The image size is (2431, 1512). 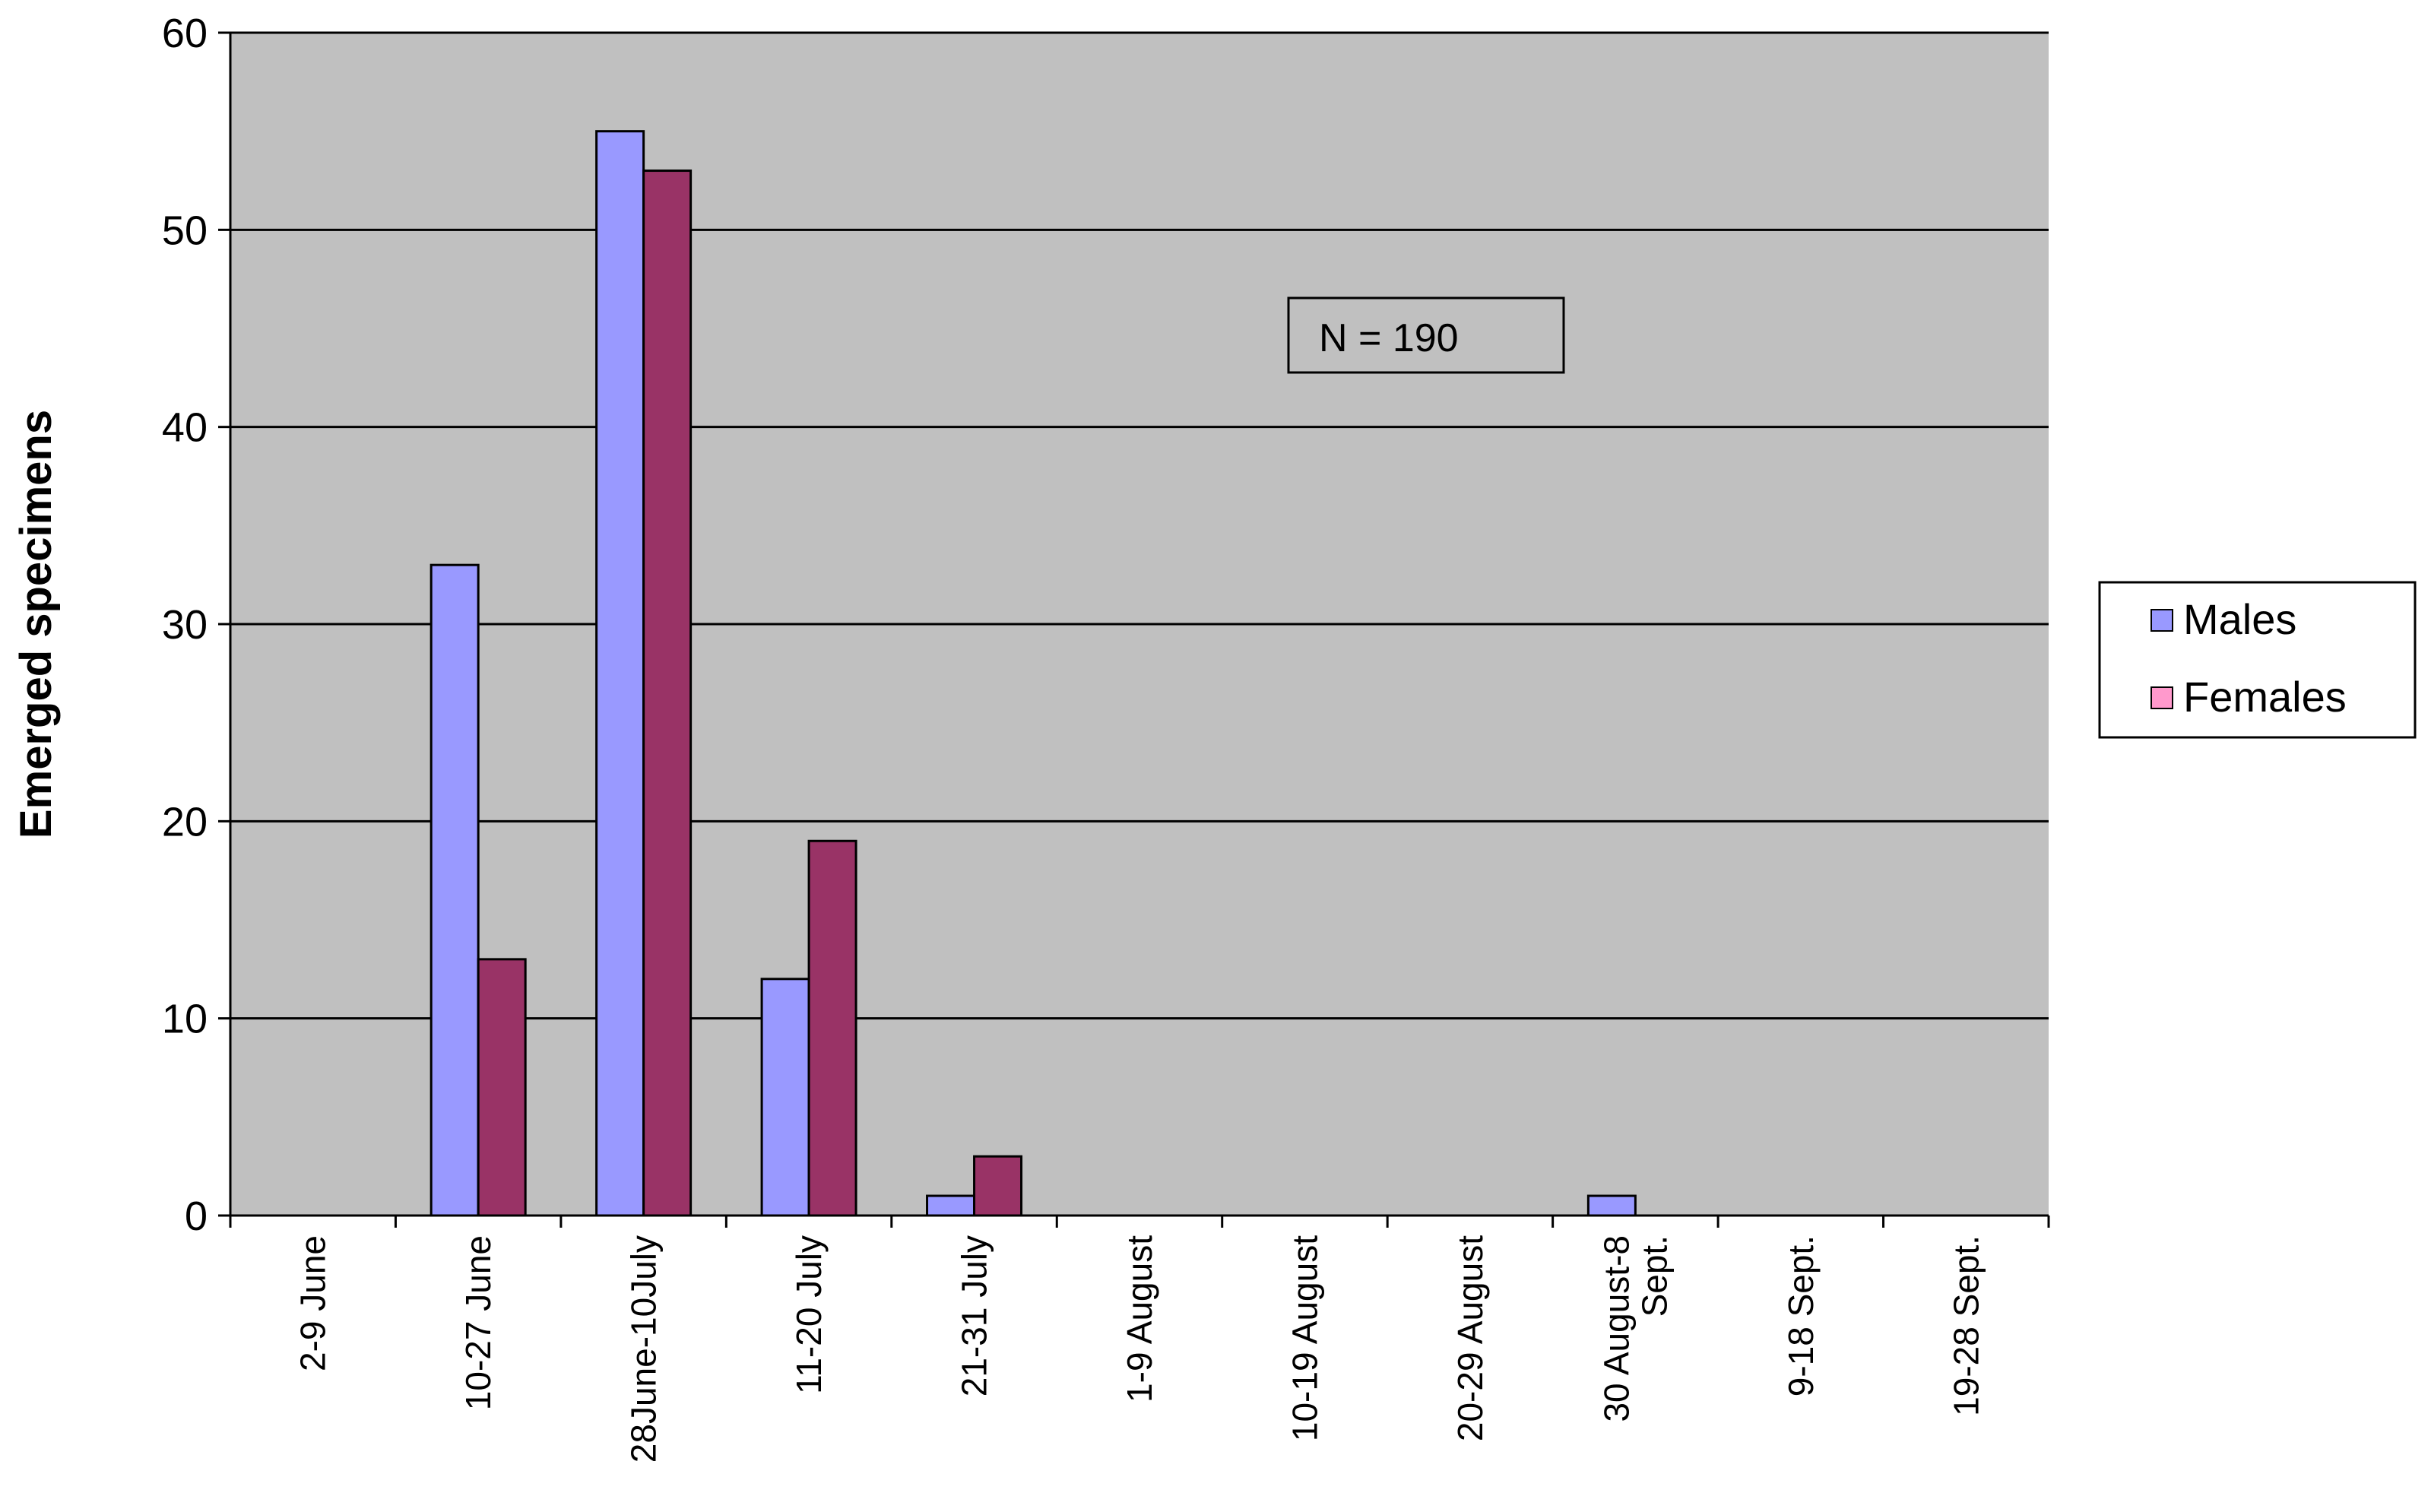 I want to click on y-tick-label-60: 60, so click(x=185, y=33).